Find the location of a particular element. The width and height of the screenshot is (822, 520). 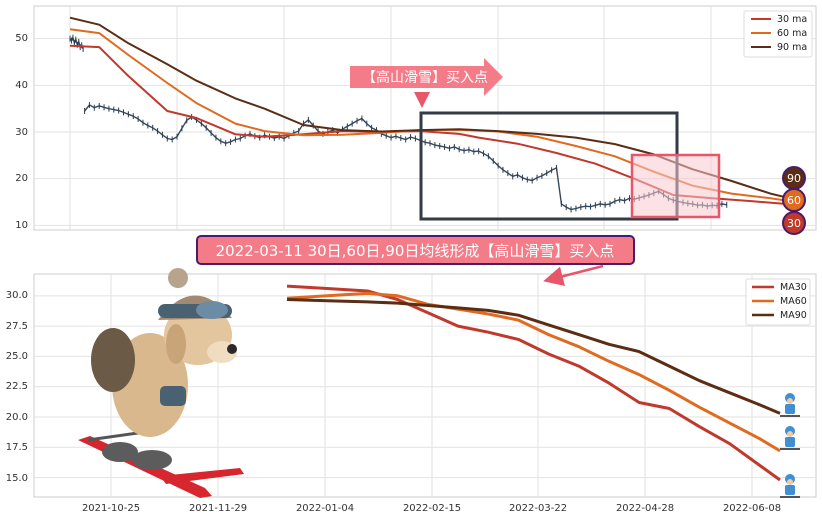

ytick-label: 22.5 is located at coordinates (17, 386).